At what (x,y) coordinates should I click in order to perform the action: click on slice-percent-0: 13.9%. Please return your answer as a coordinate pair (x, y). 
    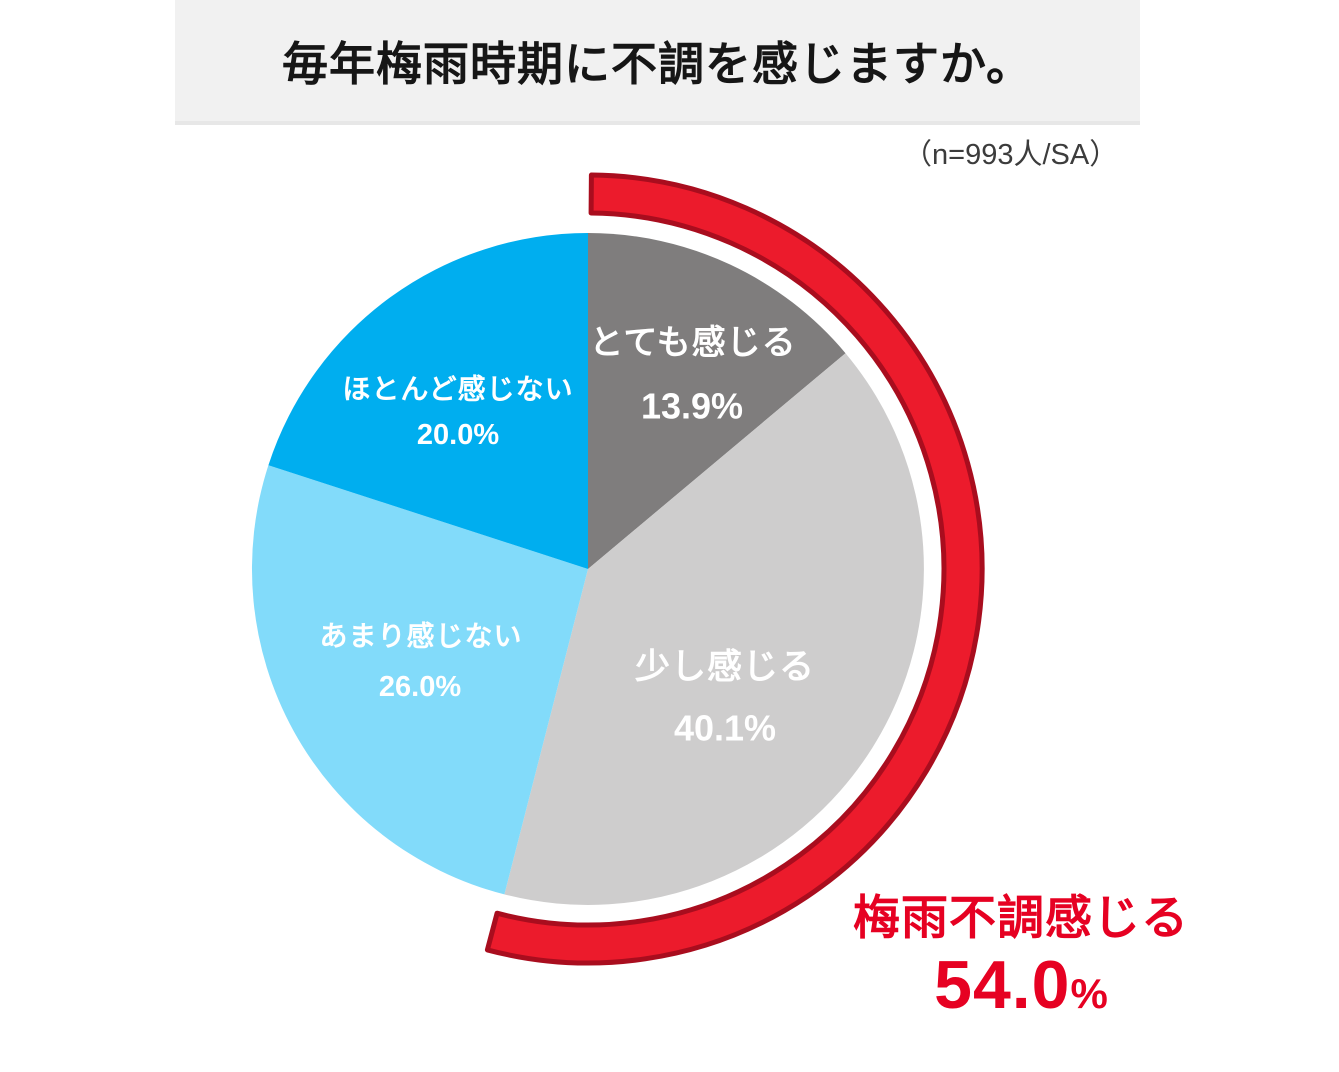
    Looking at the image, I should click on (692, 406).